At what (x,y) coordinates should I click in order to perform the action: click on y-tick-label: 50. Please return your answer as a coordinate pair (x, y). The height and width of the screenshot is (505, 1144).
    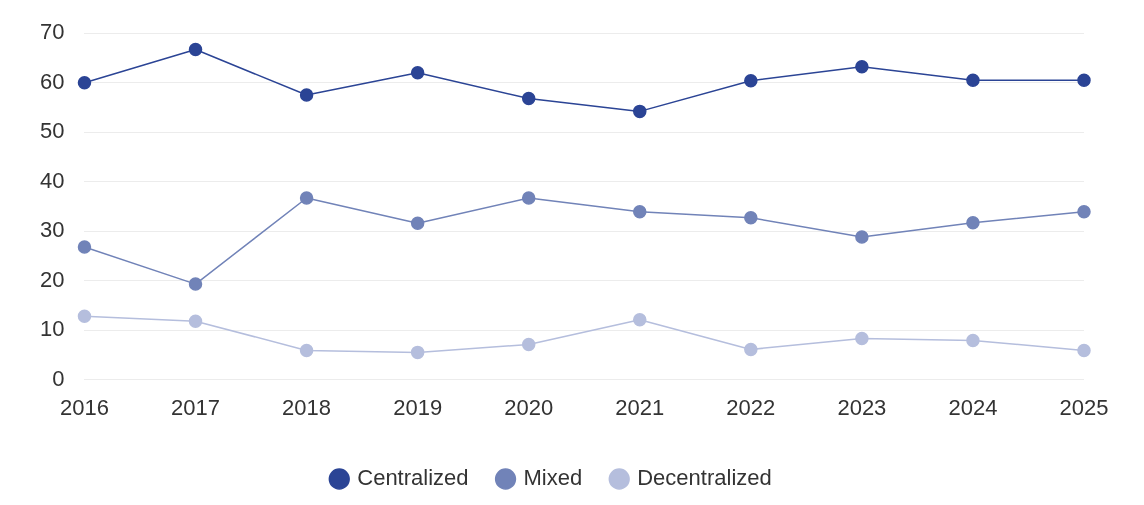
    Looking at the image, I should click on (52, 131).